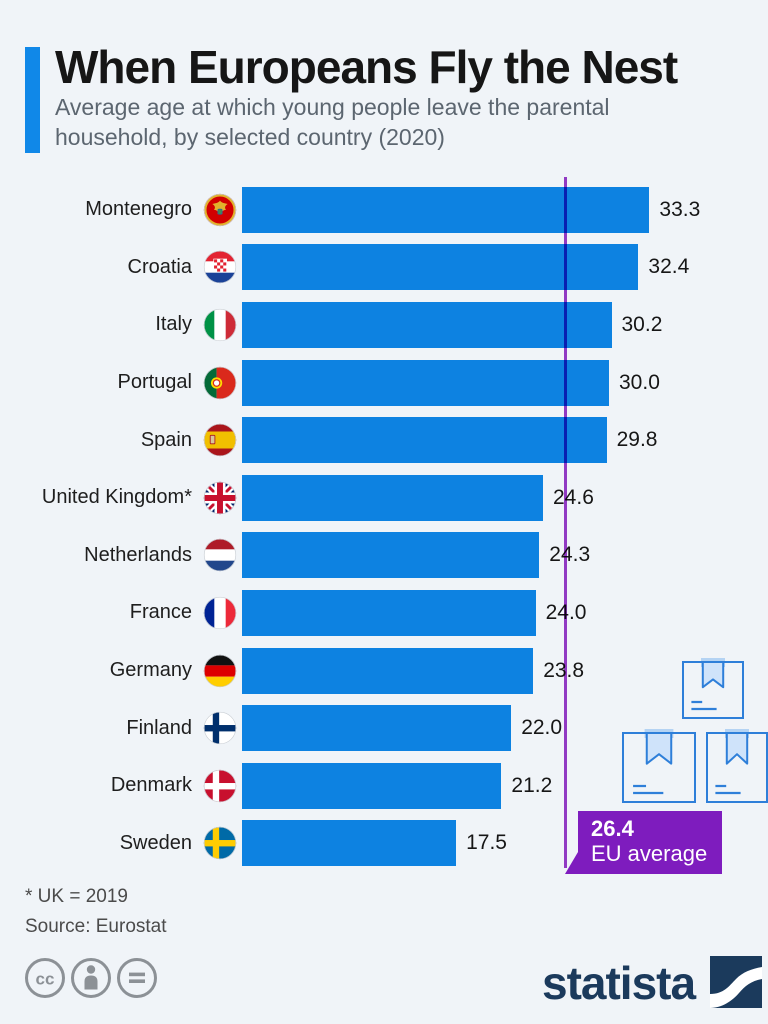  What do you see at coordinates (388, 670) in the screenshot?
I see `bar-germany` at bounding box center [388, 670].